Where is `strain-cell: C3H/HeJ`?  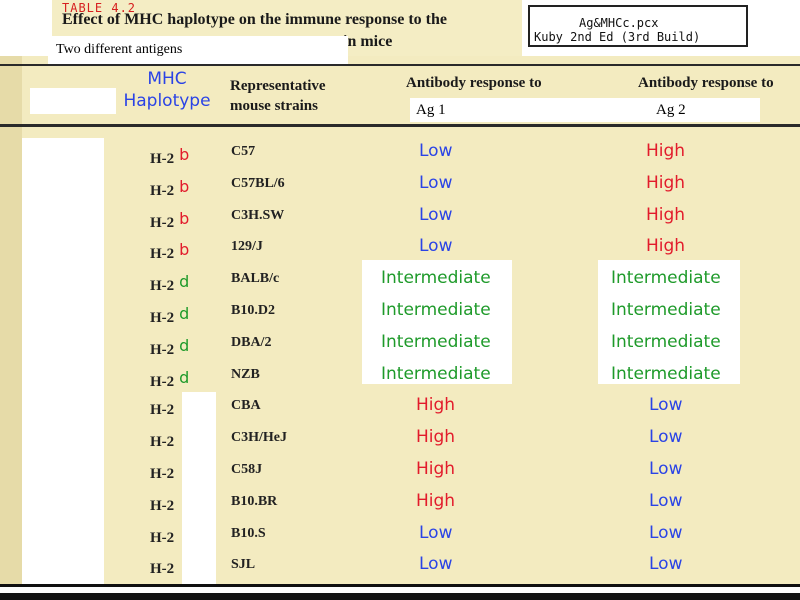
strain-cell: C3H/HeJ is located at coordinates (259, 438).